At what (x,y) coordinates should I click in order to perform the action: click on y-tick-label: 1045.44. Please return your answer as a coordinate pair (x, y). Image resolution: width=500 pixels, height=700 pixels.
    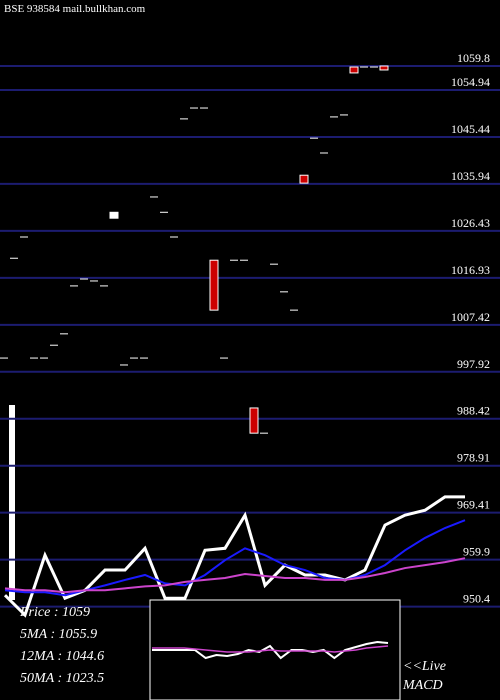
    Looking at the image, I should click on (470, 129).